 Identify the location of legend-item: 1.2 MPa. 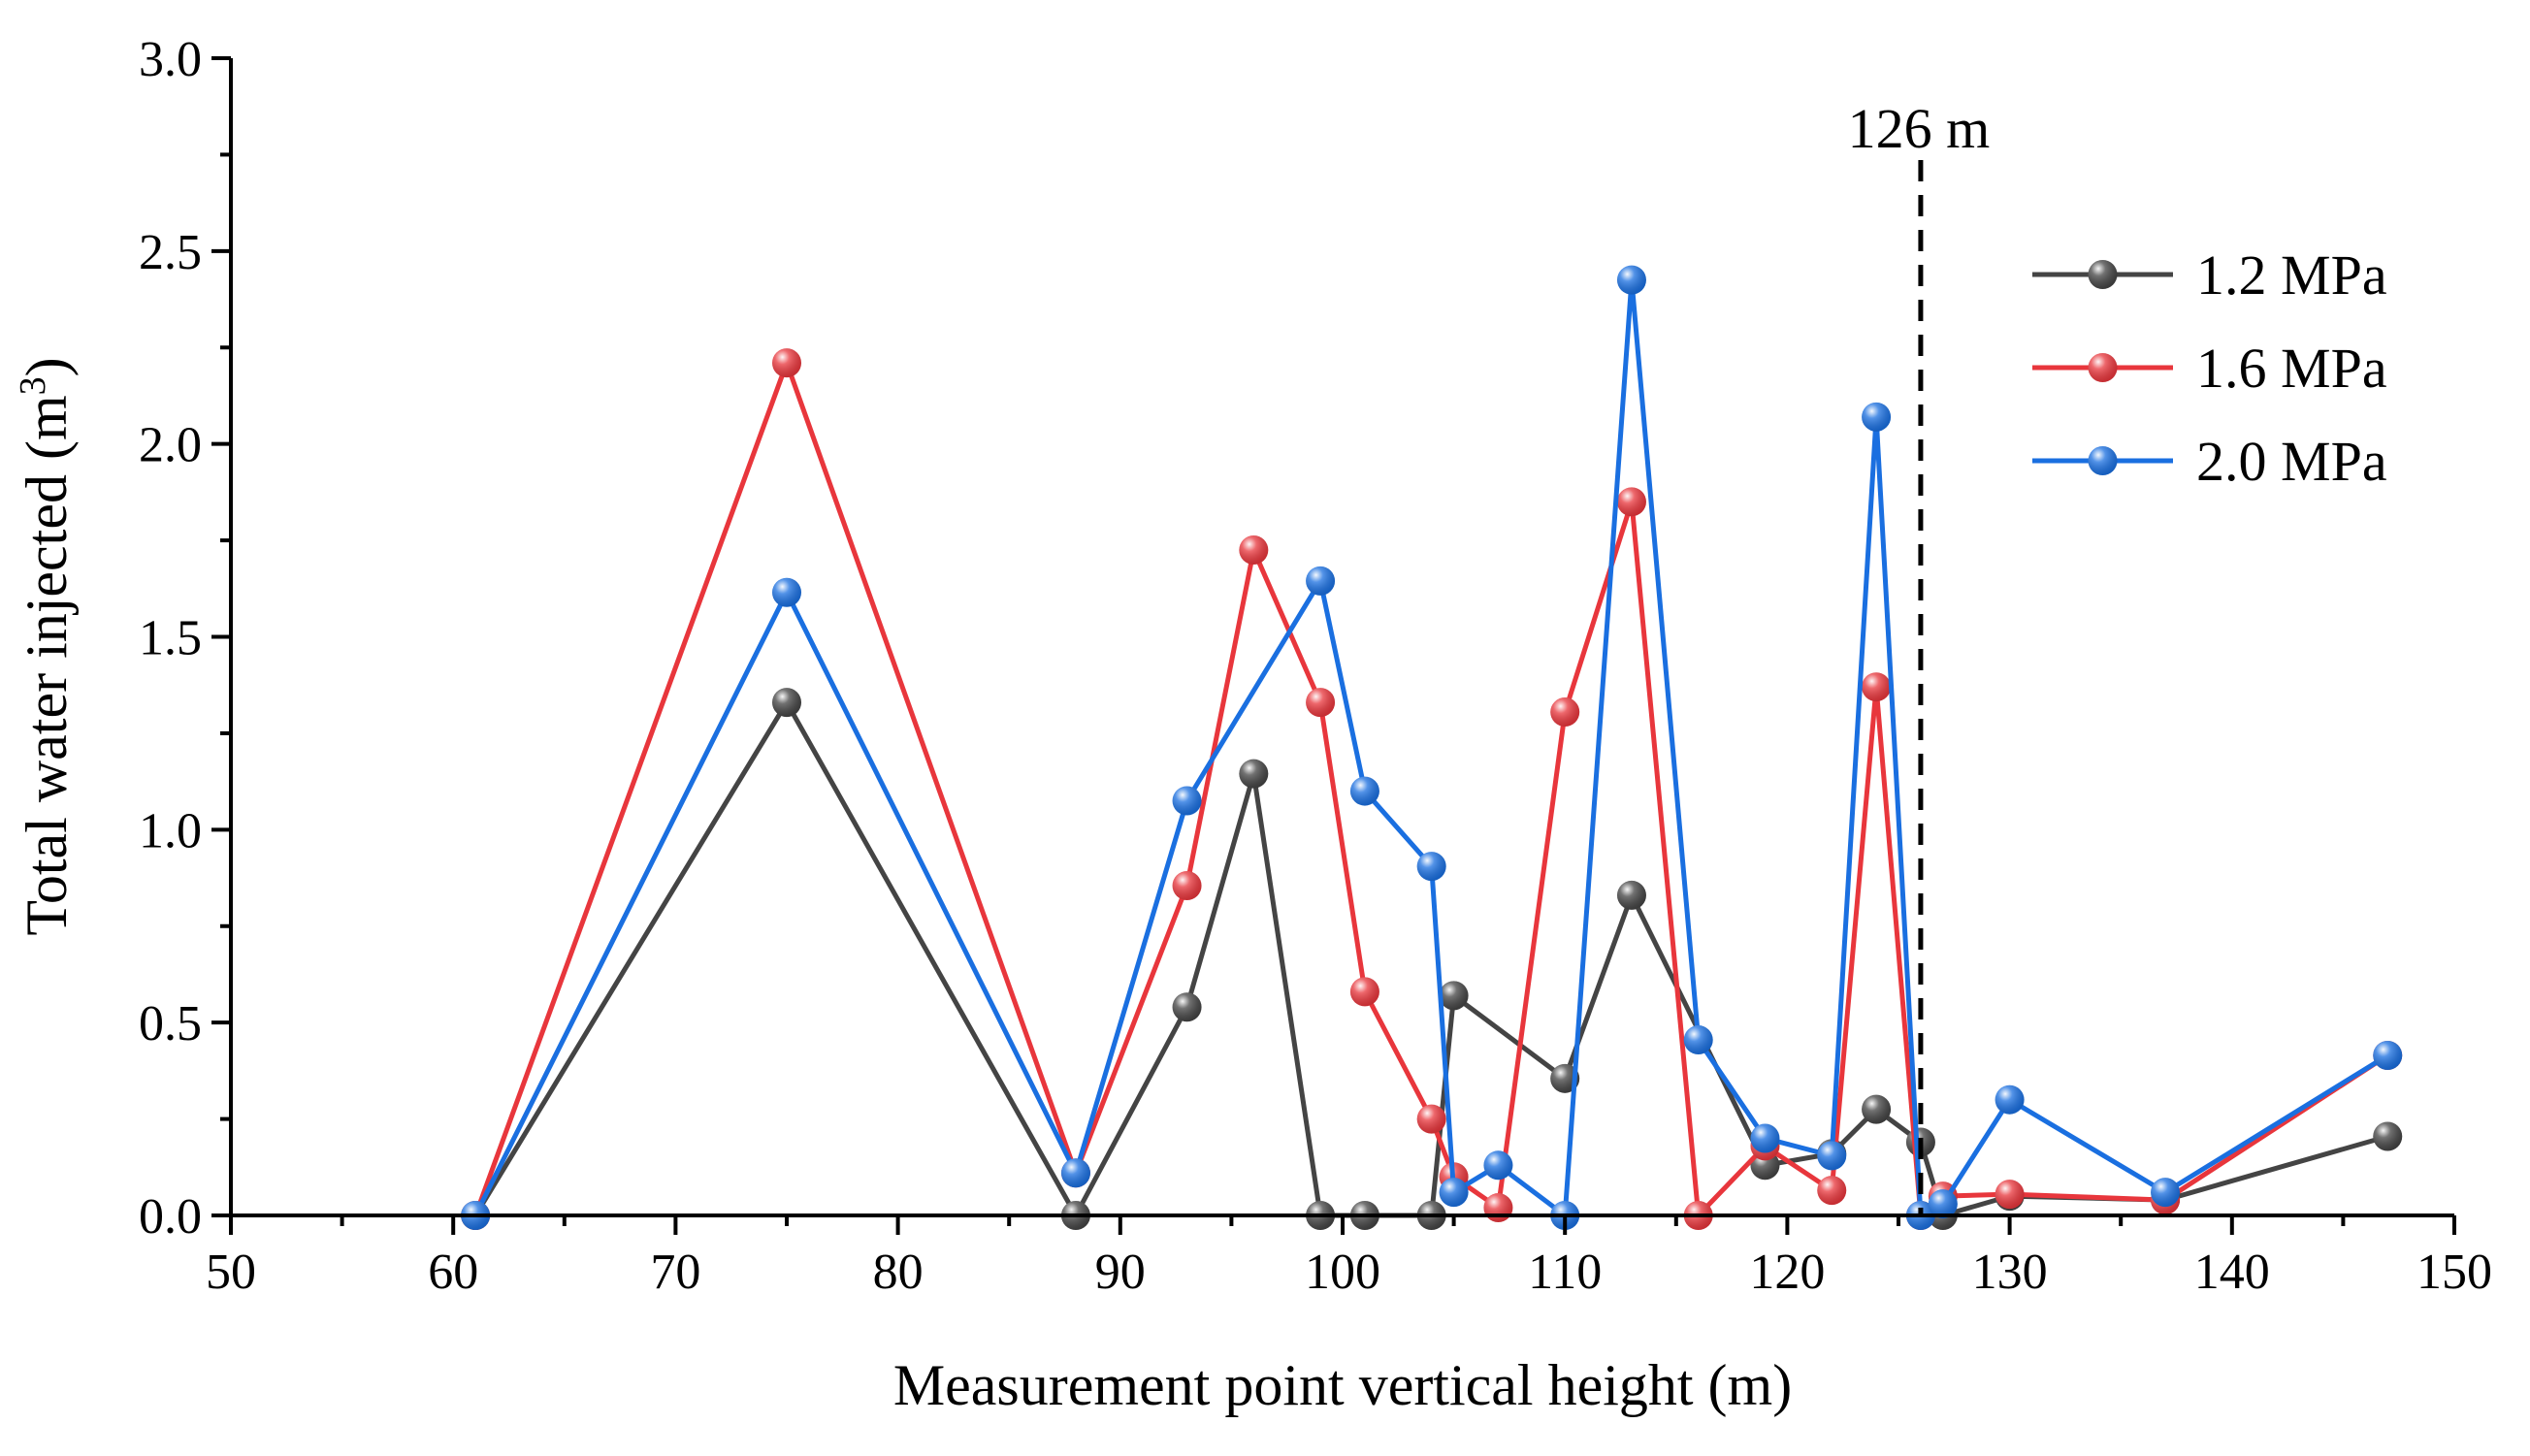
(2209, 275).